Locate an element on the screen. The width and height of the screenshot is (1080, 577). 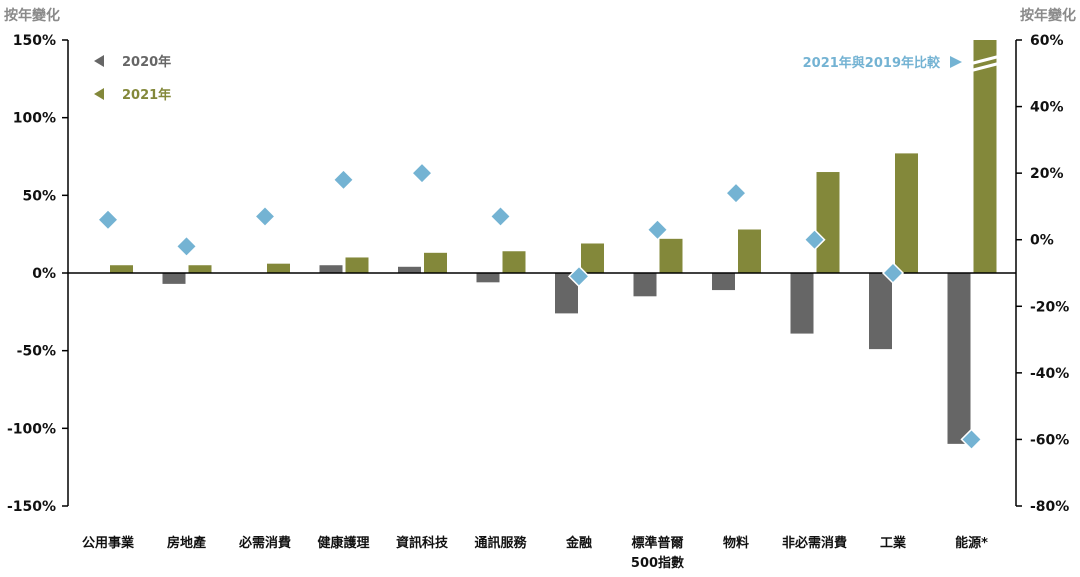
right-tick-label: 60% is located at coordinates (1047, 41).